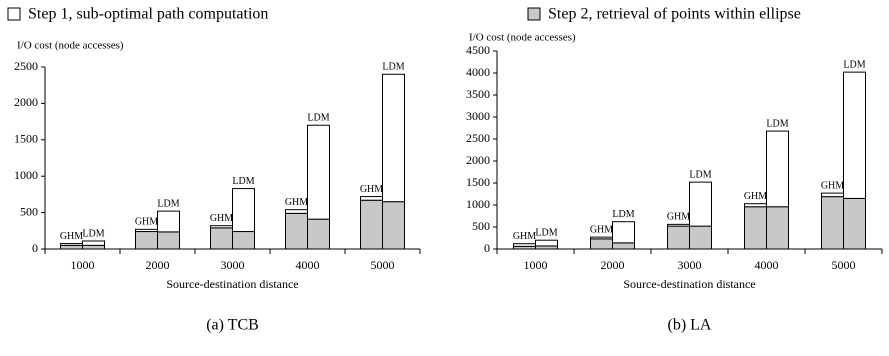  I want to click on caption: (b) LA, so click(690, 325).